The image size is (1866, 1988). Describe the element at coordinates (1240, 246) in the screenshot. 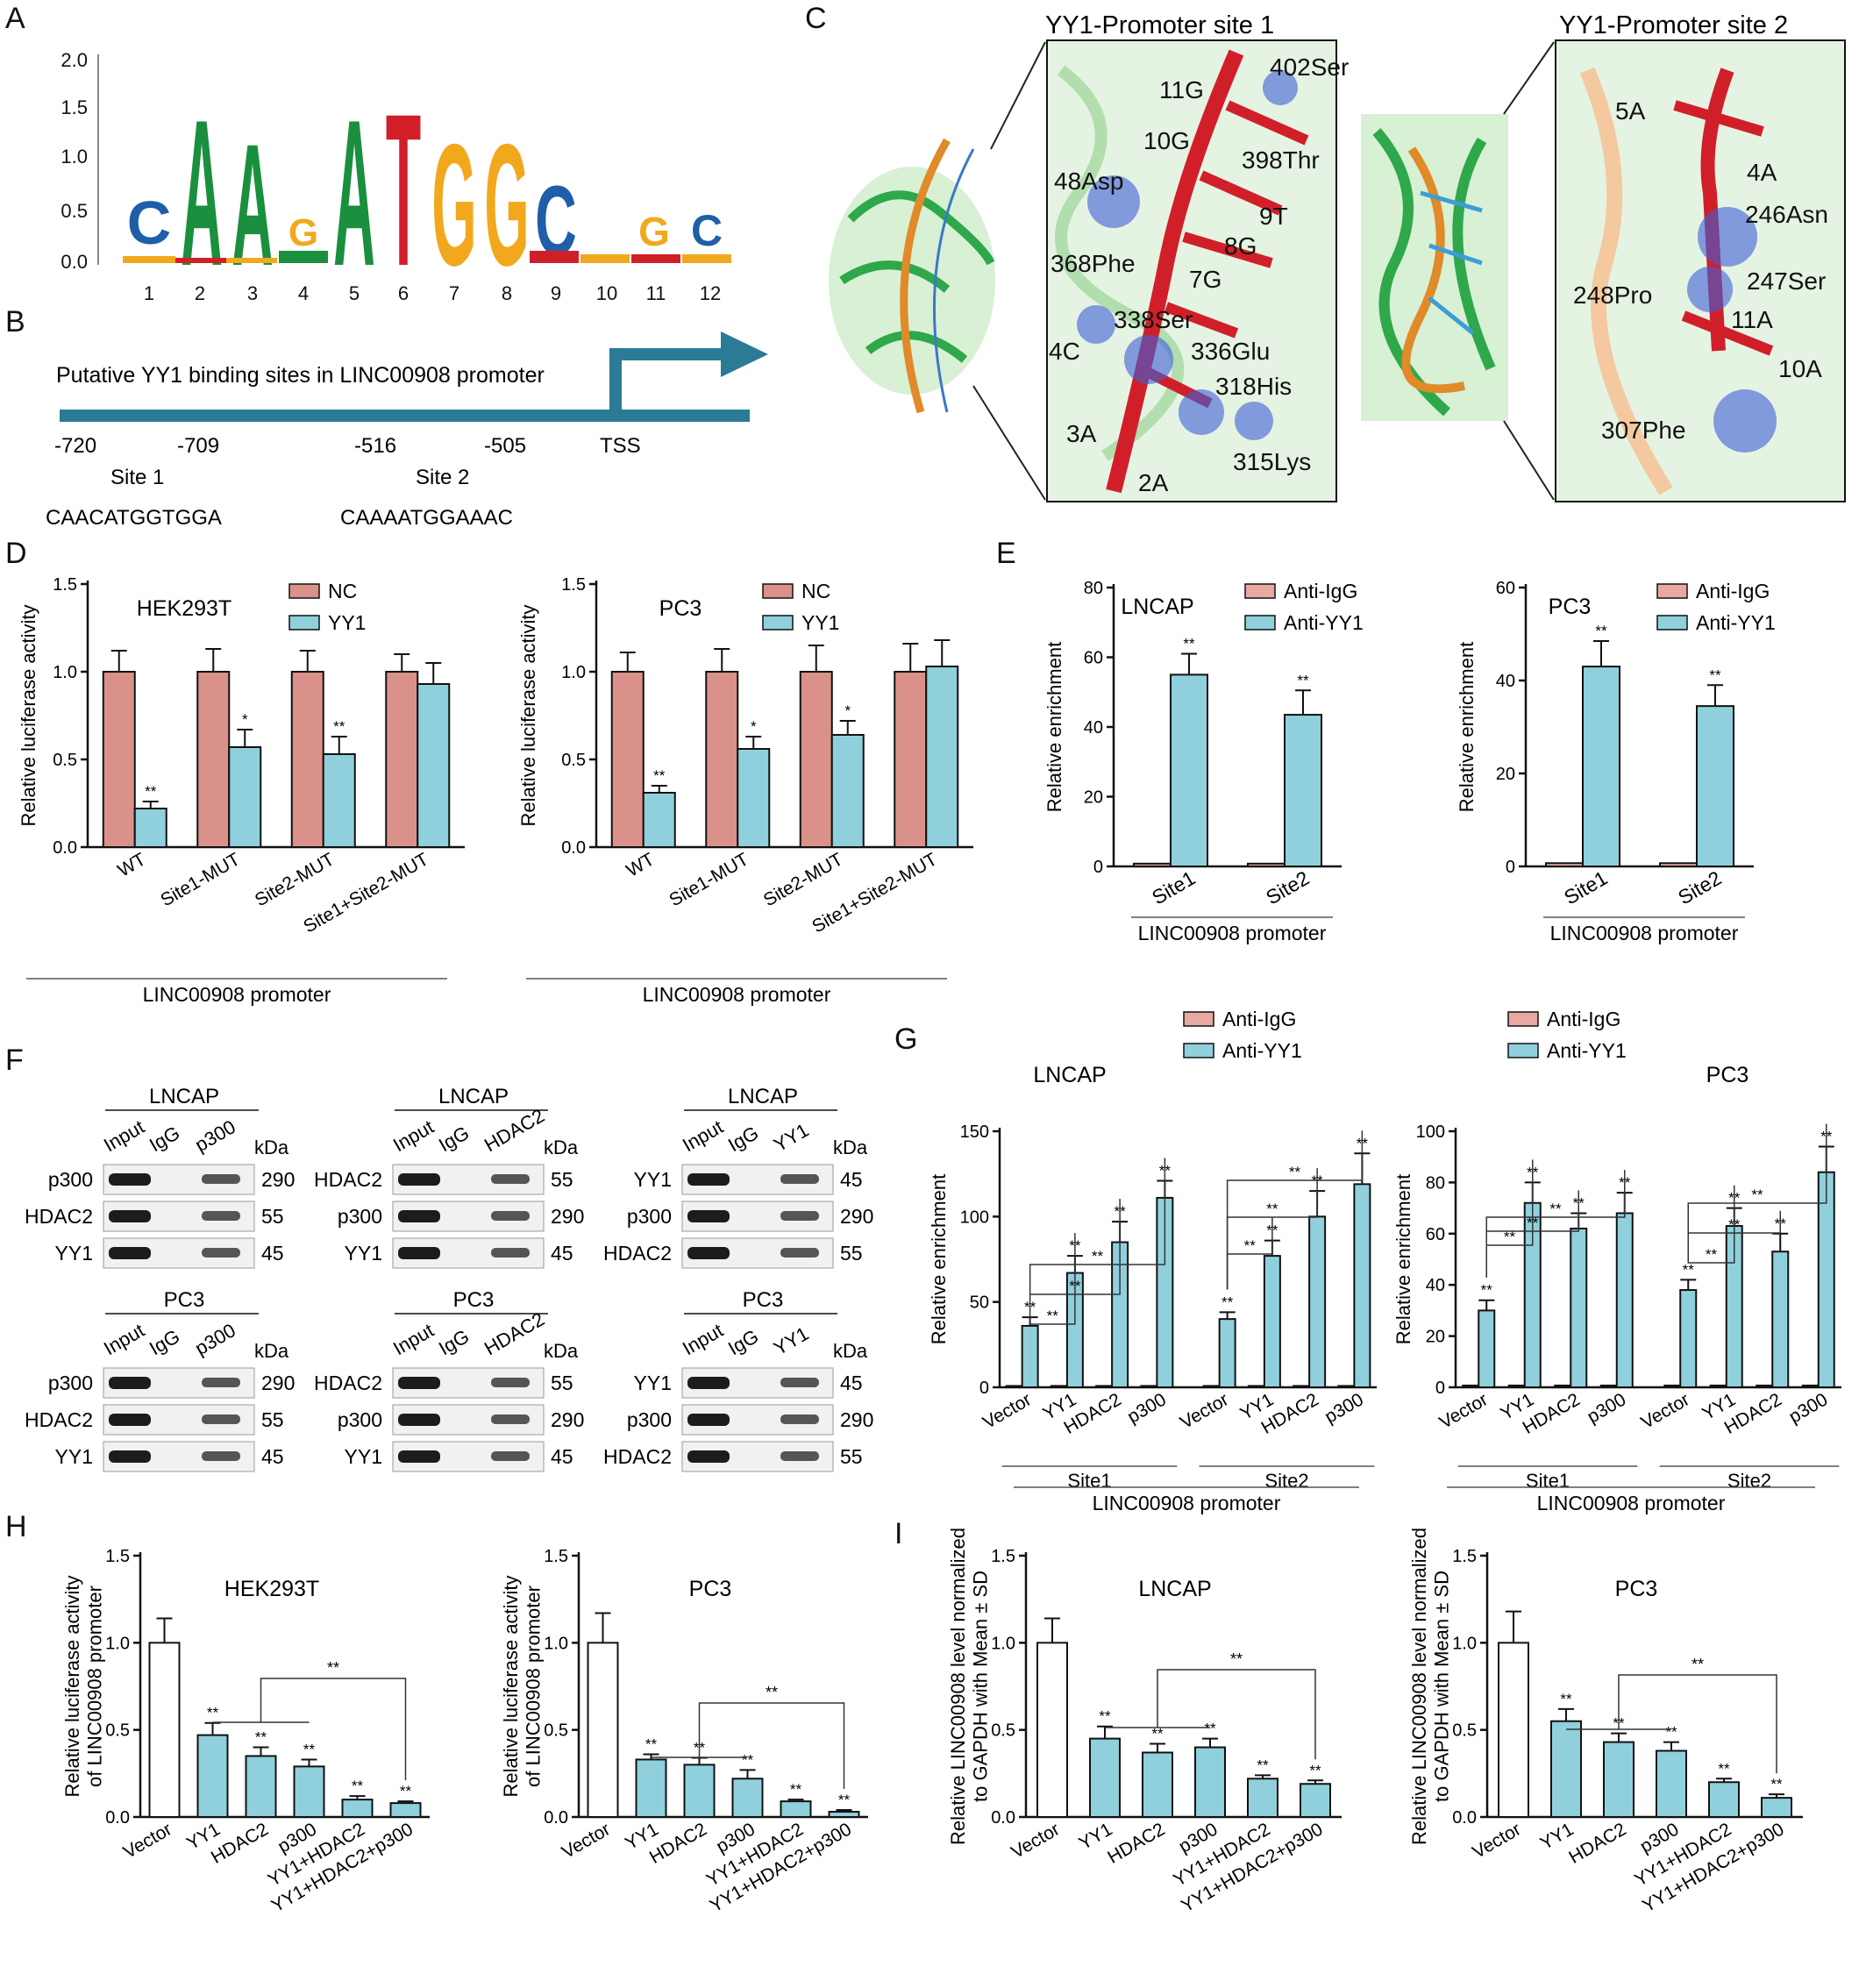

I see `residue-label: 8G` at that location.